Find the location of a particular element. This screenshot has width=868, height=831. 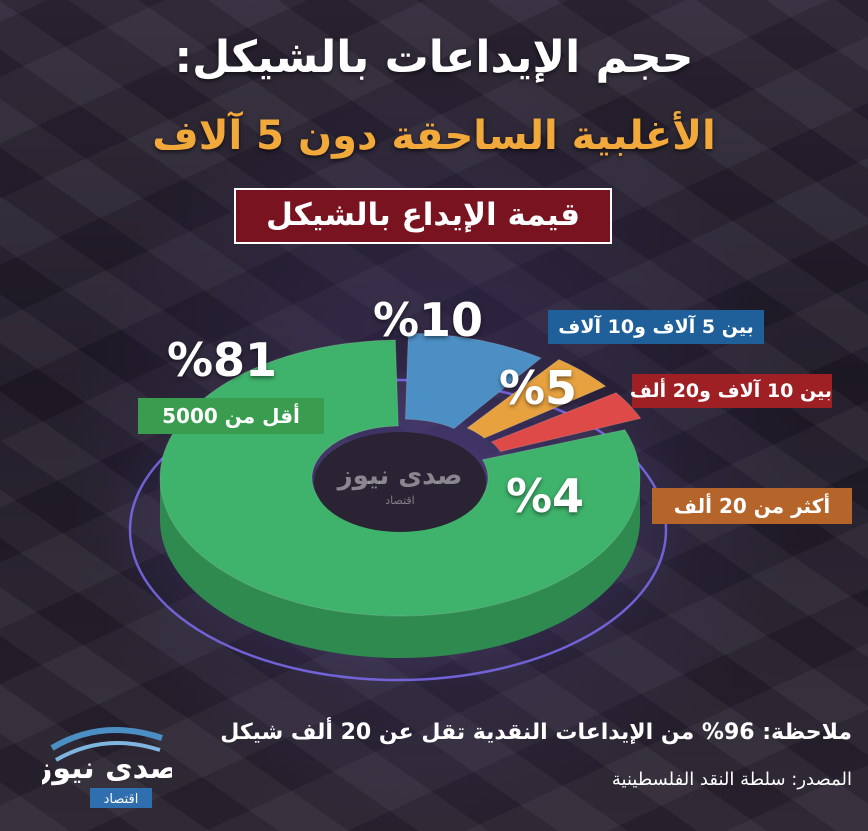

watermark-name: صدى نيوز is located at coordinates (399, 476).